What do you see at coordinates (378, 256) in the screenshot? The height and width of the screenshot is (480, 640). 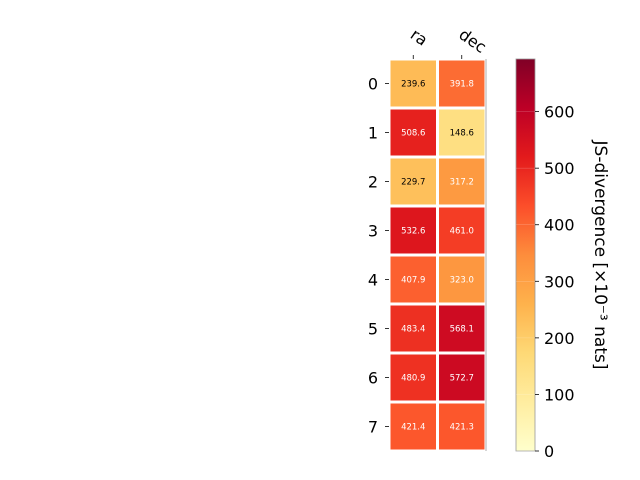 I see `y-axis-labels: 0 1 2 3 4 5 6 7` at bounding box center [378, 256].